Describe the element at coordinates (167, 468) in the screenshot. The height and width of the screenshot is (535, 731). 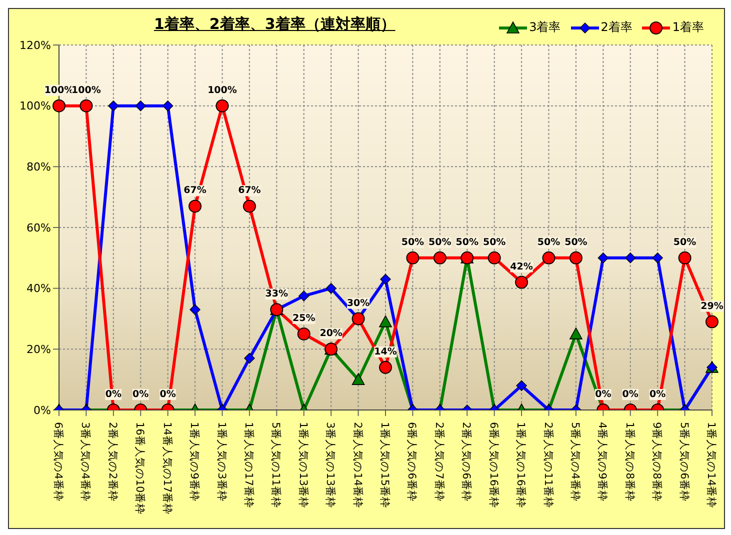
I see `x-tick-label: 14番人気の17番枠` at that location.